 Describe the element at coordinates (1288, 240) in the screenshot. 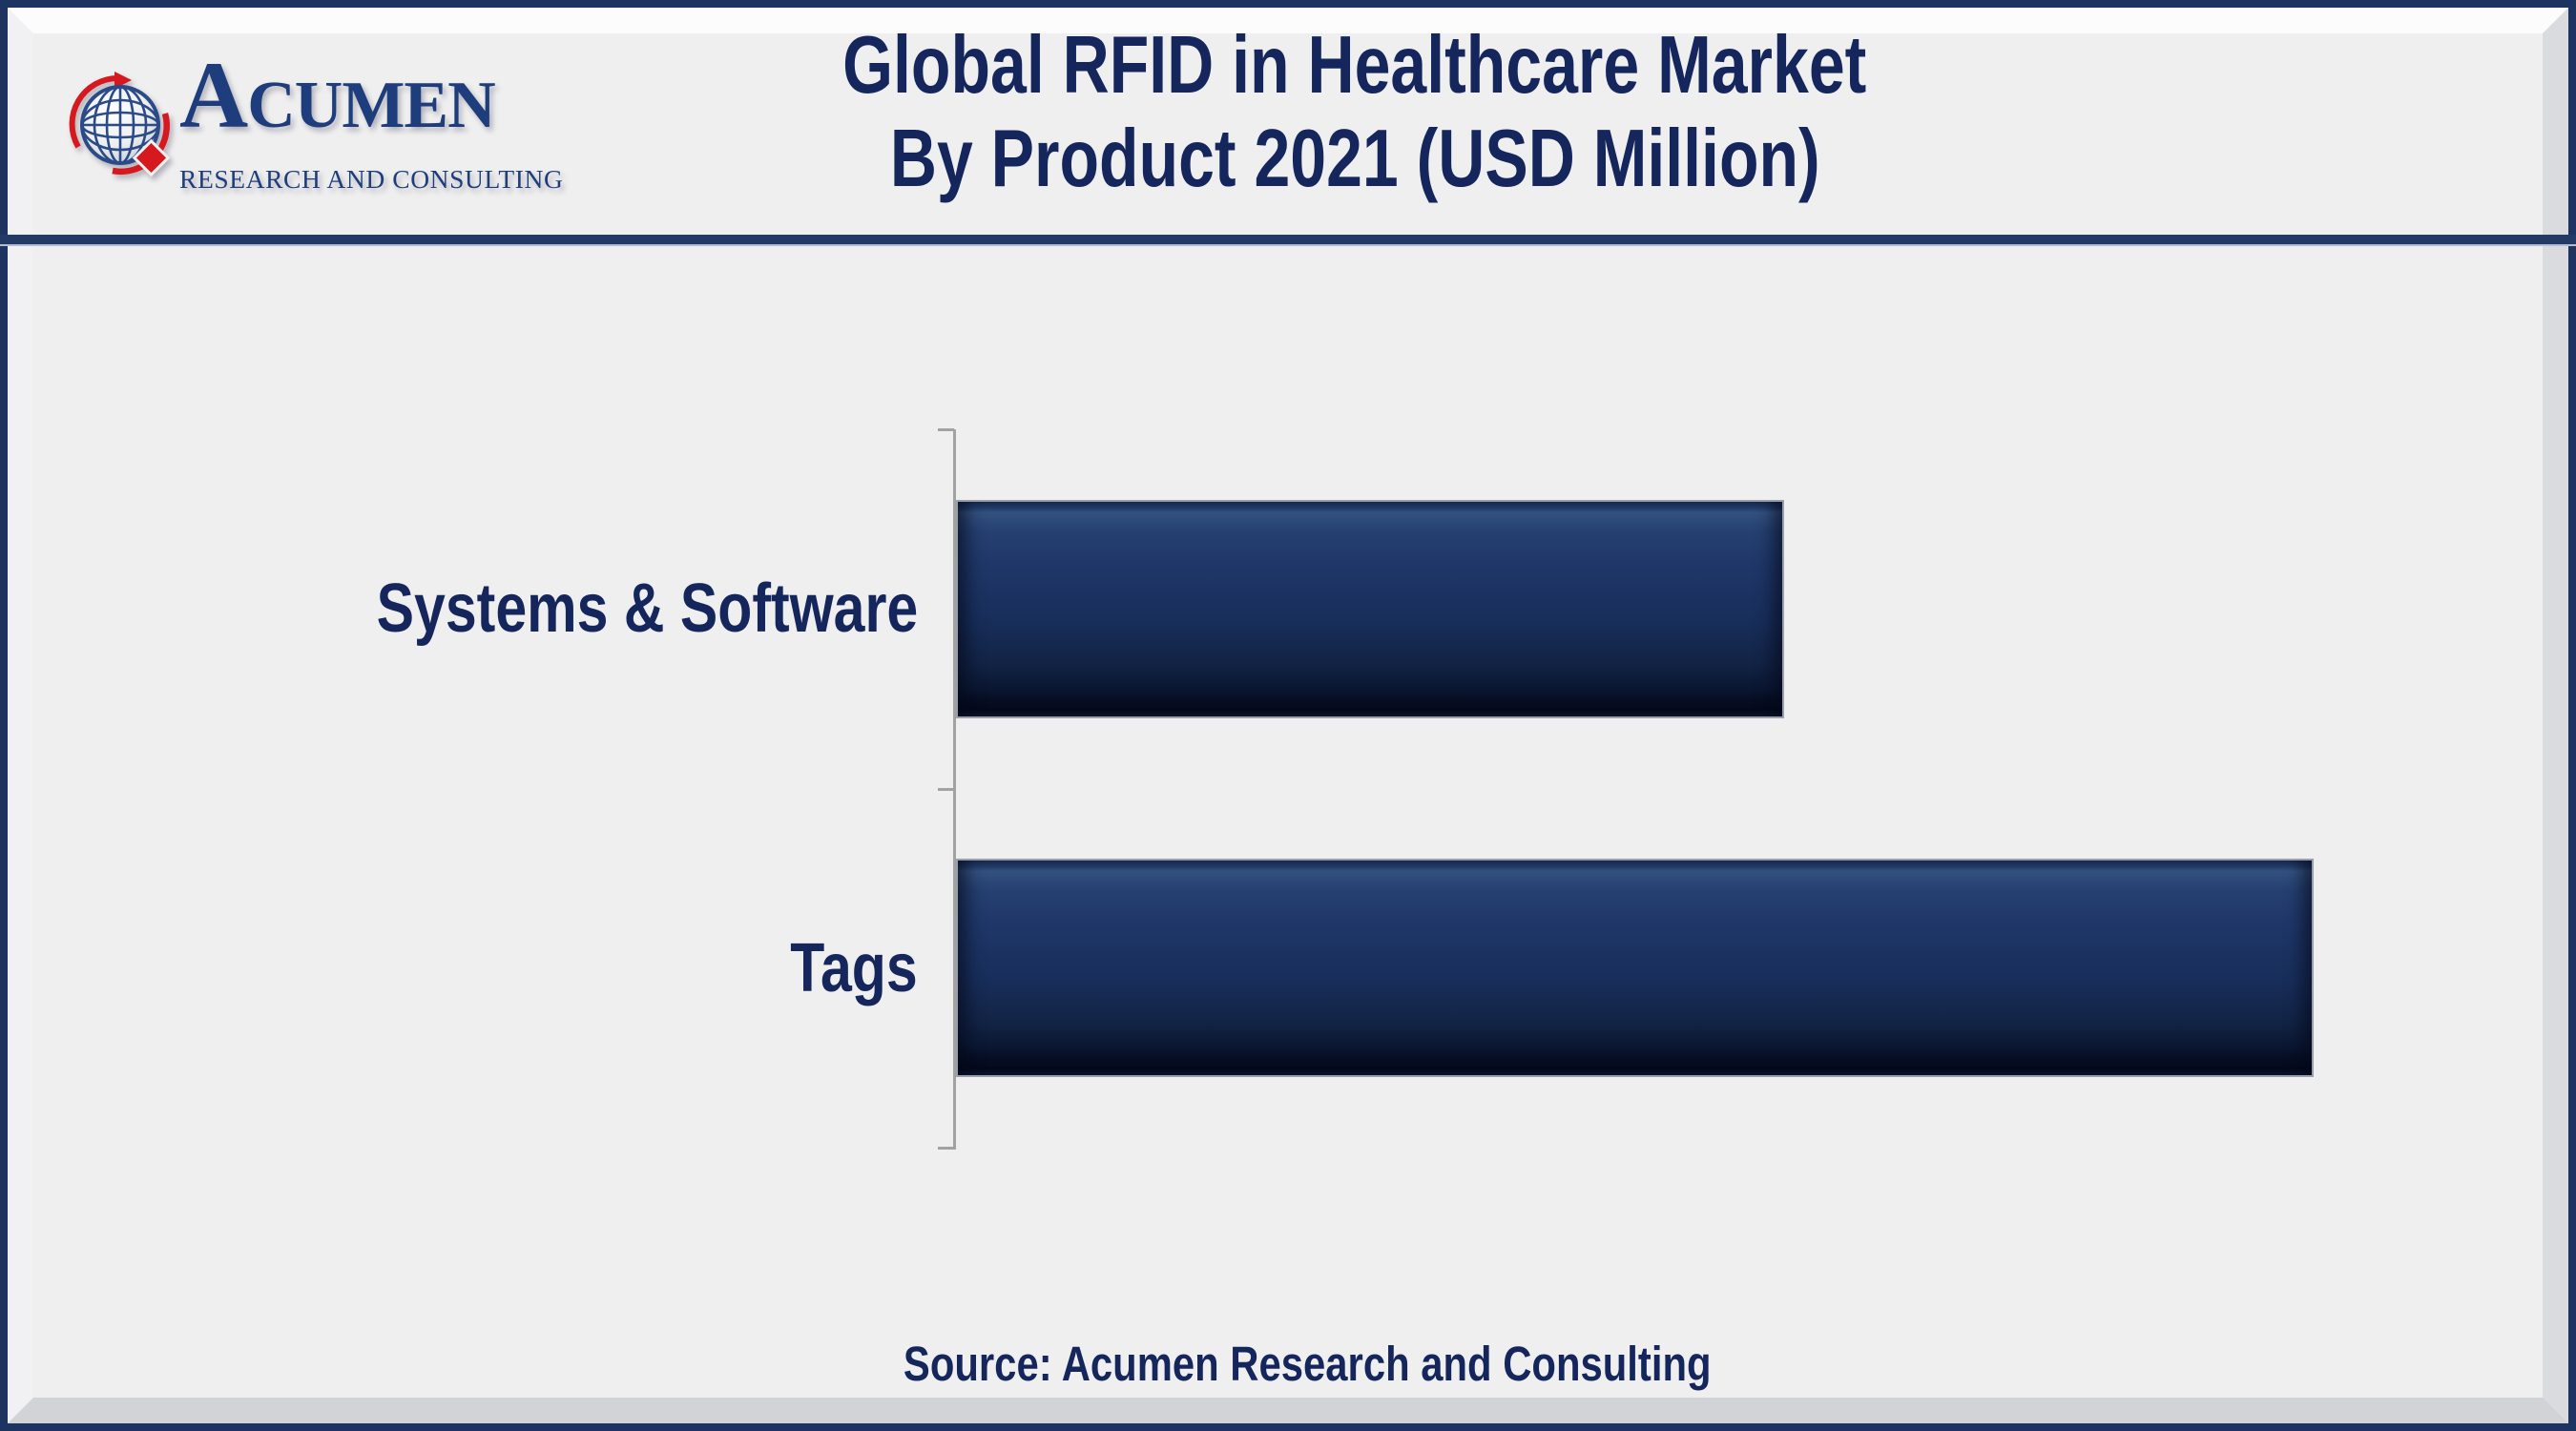

I see `header-divider` at that location.